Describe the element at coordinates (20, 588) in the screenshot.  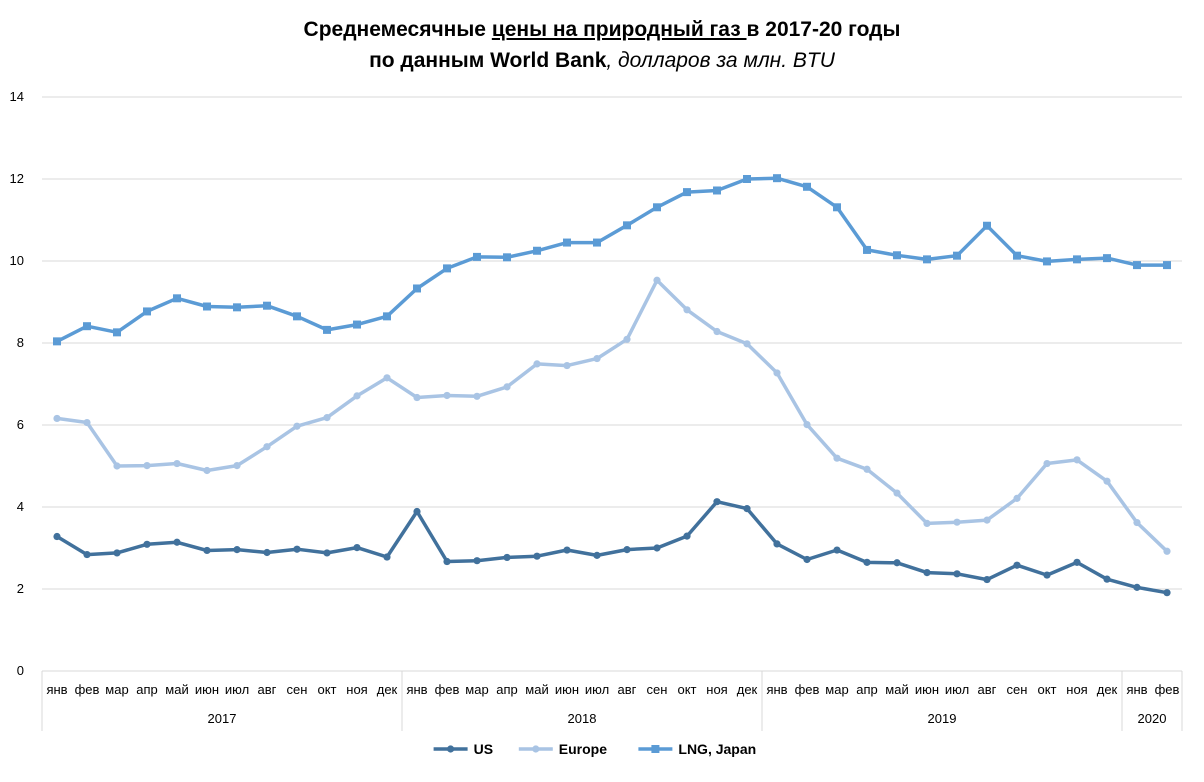
I see `y-tick-label: 2` at that location.